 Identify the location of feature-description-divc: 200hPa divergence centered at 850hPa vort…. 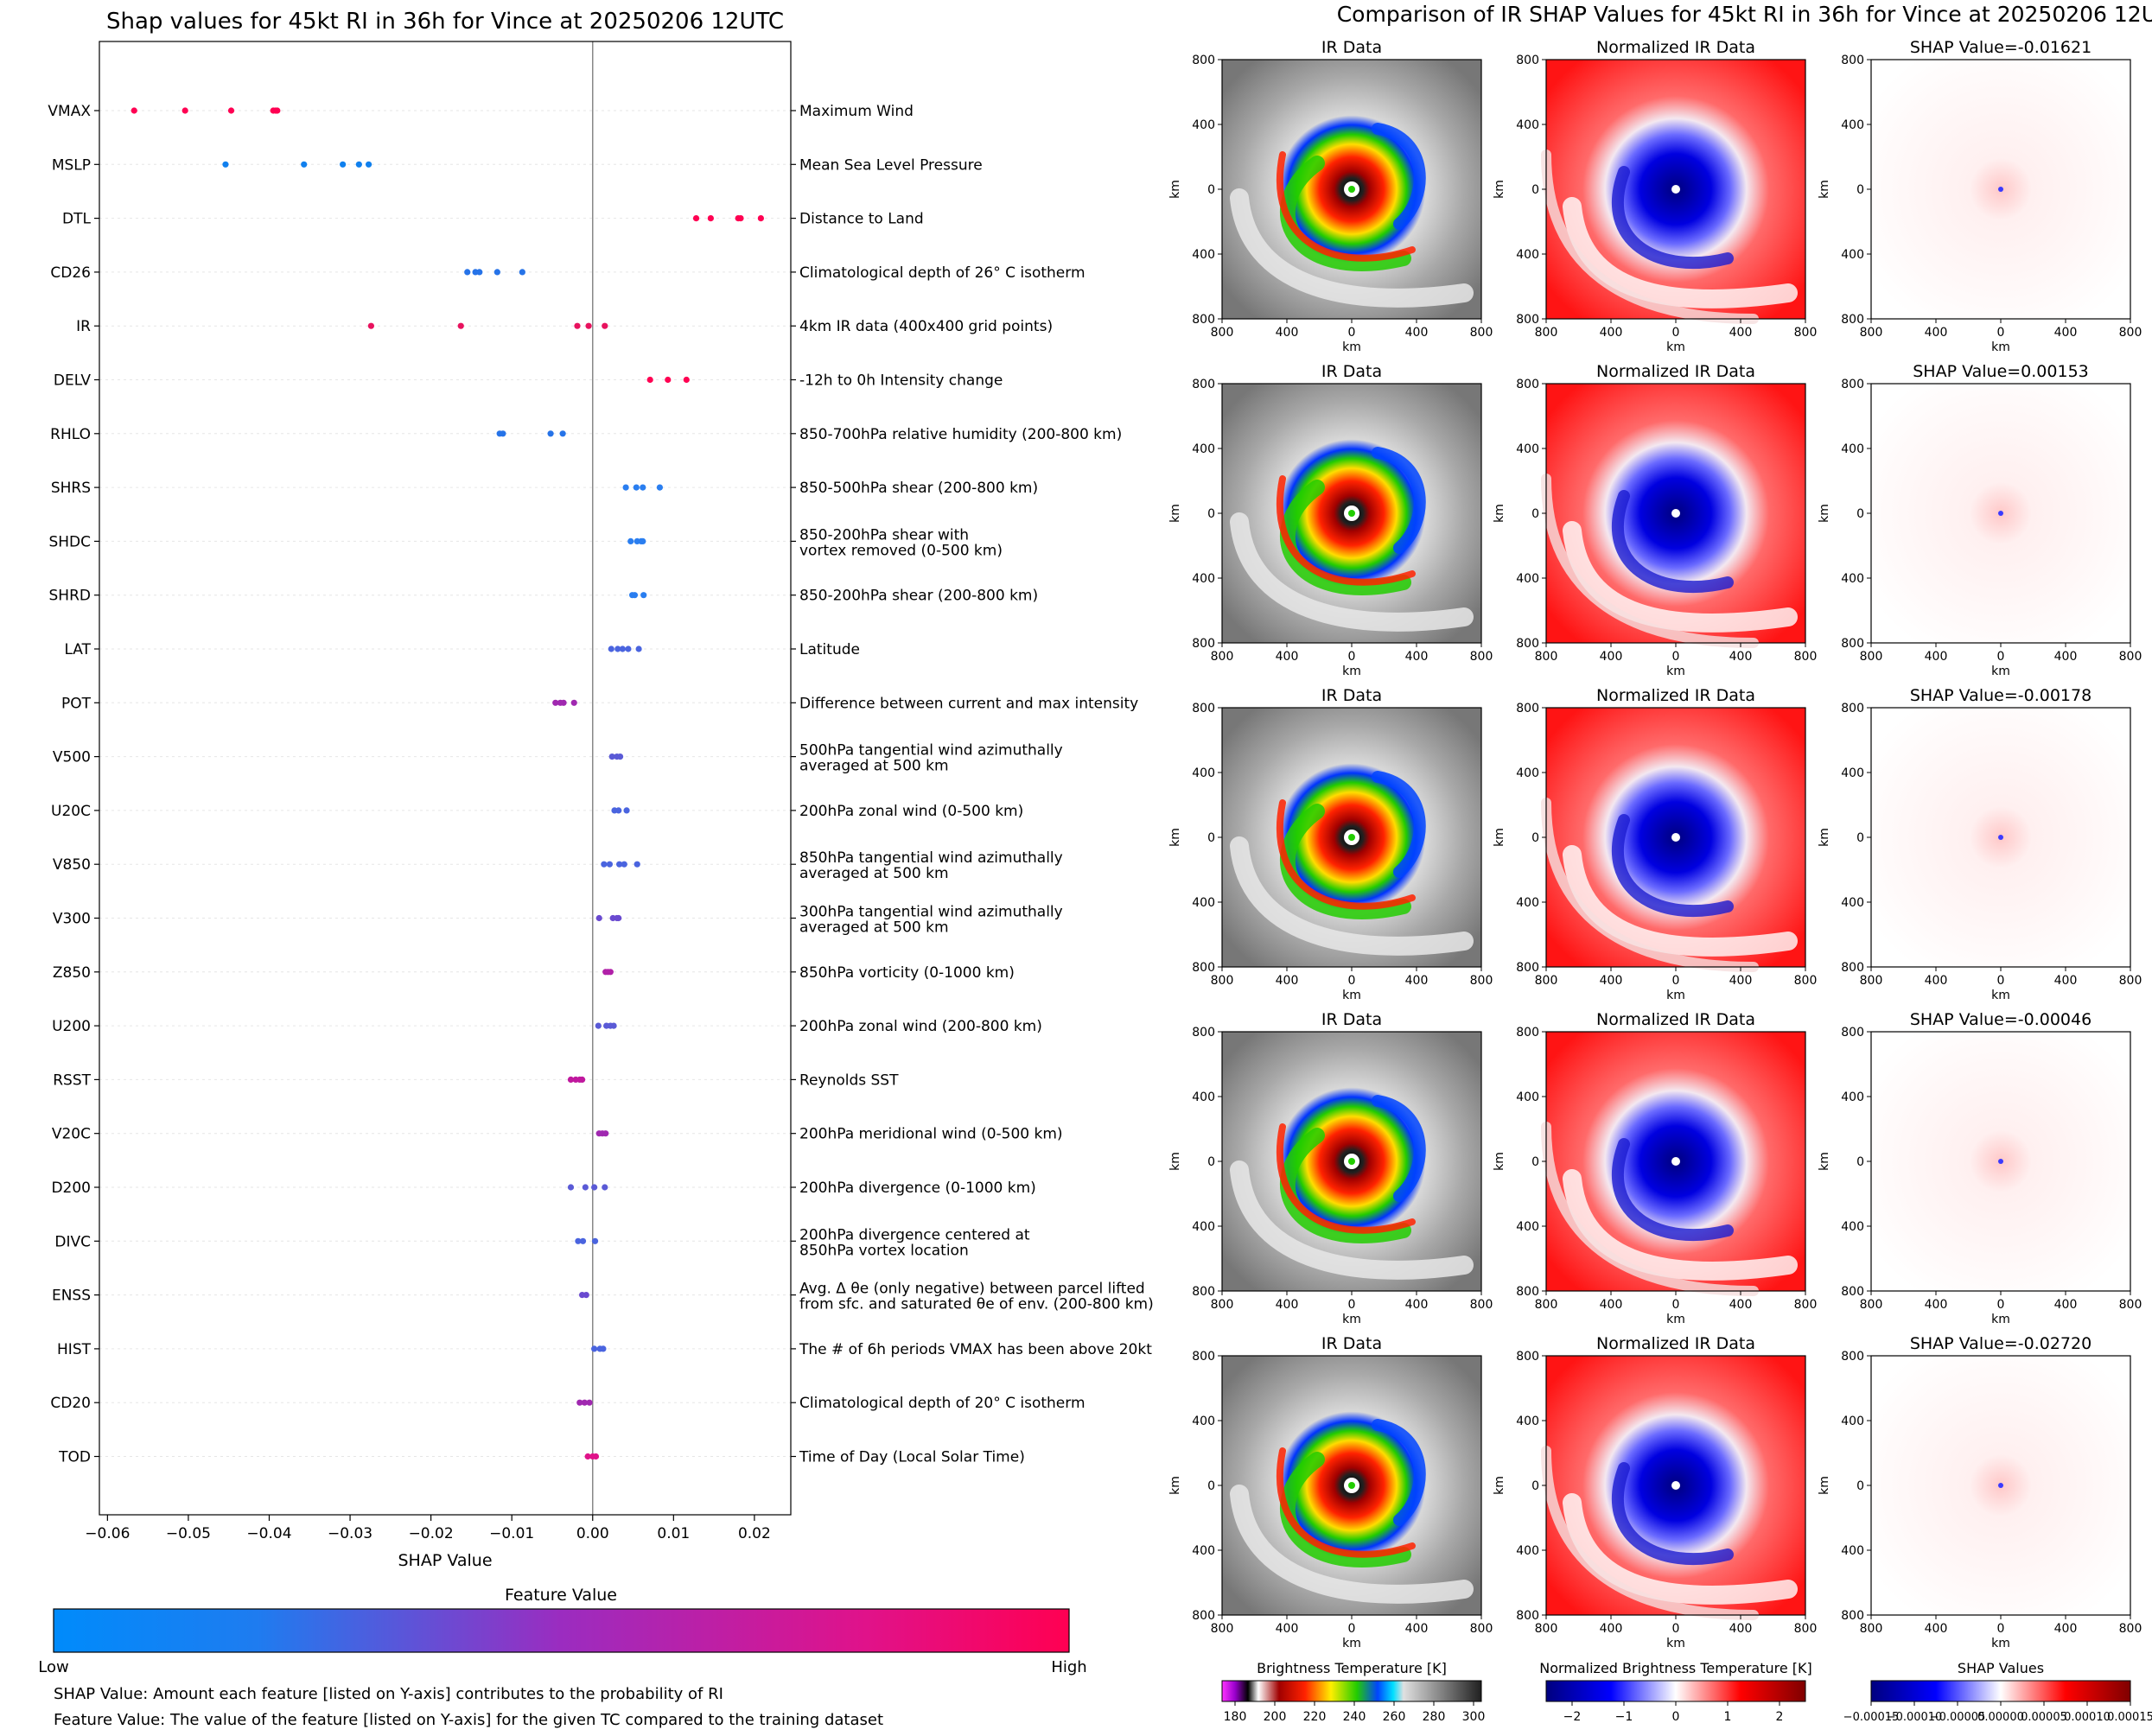
(914, 1242).